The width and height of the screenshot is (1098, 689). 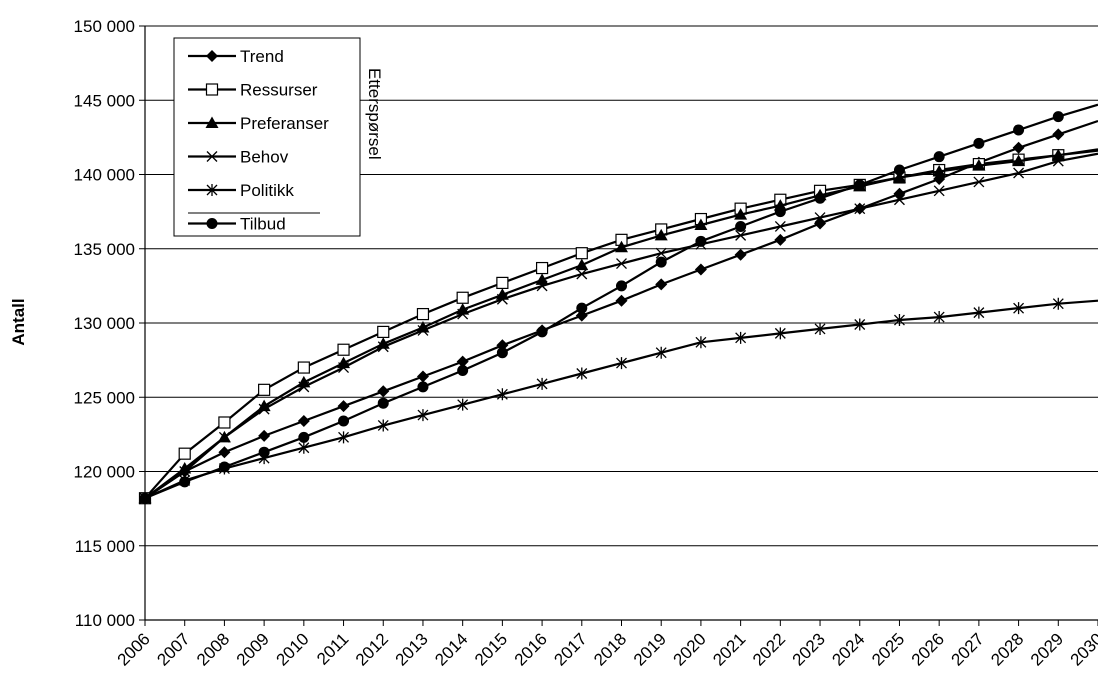 What do you see at coordinates (809, 649) in the screenshot?
I see `x-tick-label: 2023` at bounding box center [809, 649].